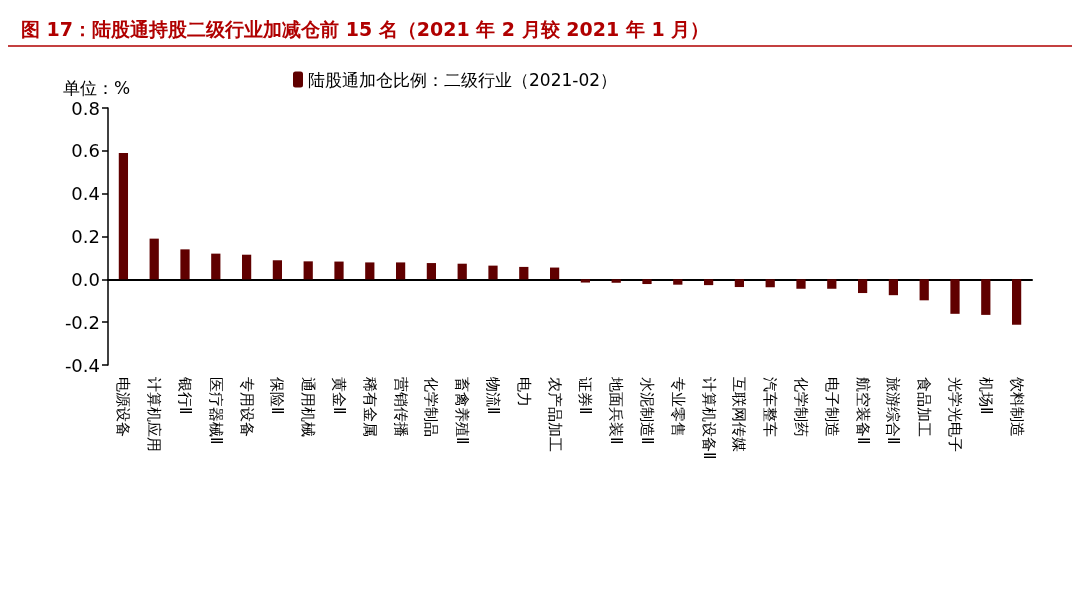 The image size is (1080, 608). I want to click on y-tick-label: 0.0, so click(85, 279).